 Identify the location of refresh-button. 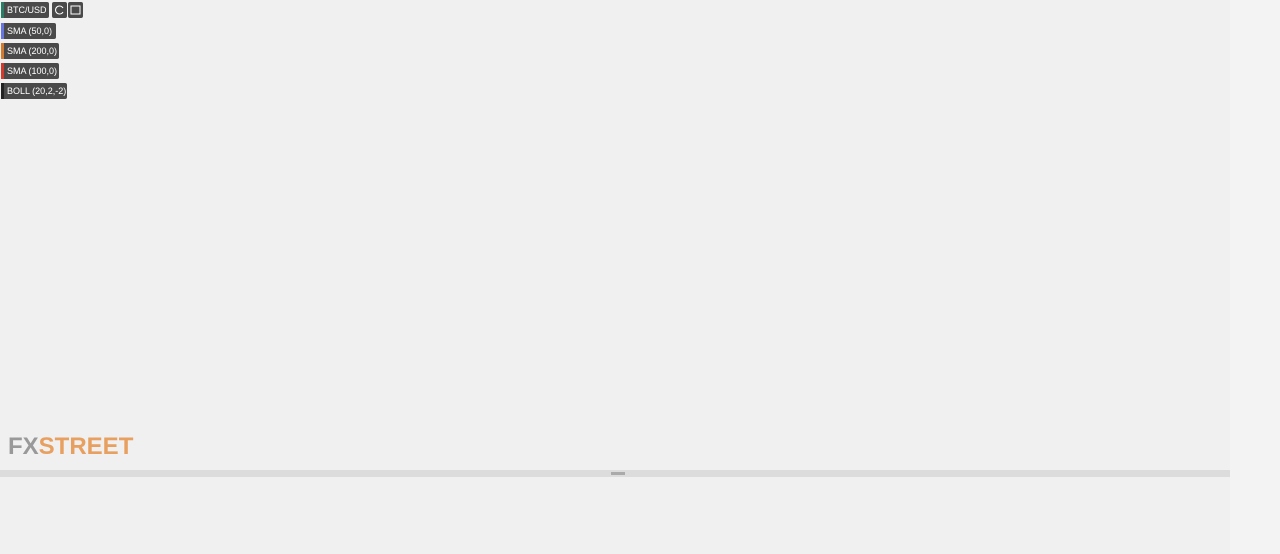
(59, 10).